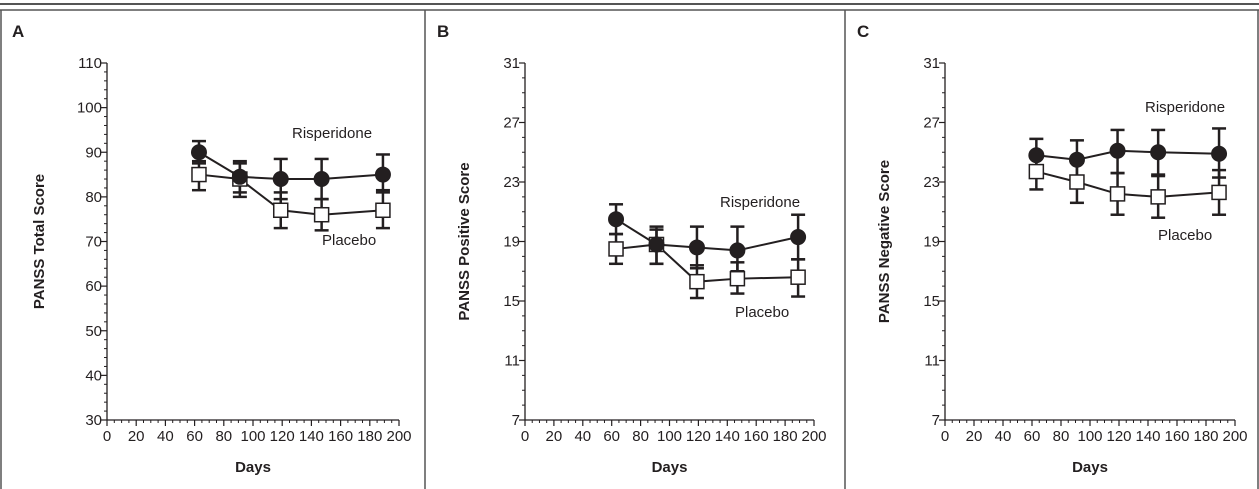 This screenshot has width=1259, height=489. What do you see at coordinates (39, 241) in the screenshot?
I see `y-axis-title: PANSS Total Score` at bounding box center [39, 241].